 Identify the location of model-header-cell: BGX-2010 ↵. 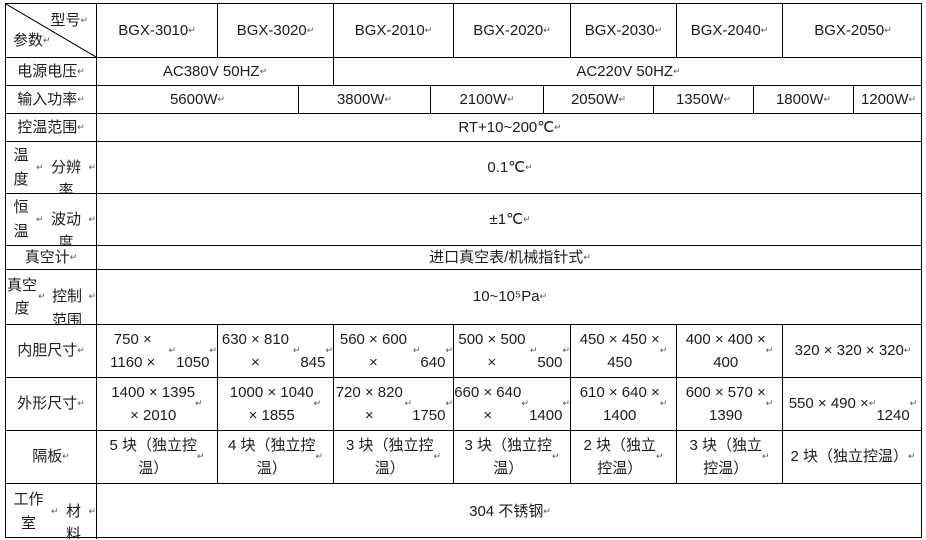
(394, 30).